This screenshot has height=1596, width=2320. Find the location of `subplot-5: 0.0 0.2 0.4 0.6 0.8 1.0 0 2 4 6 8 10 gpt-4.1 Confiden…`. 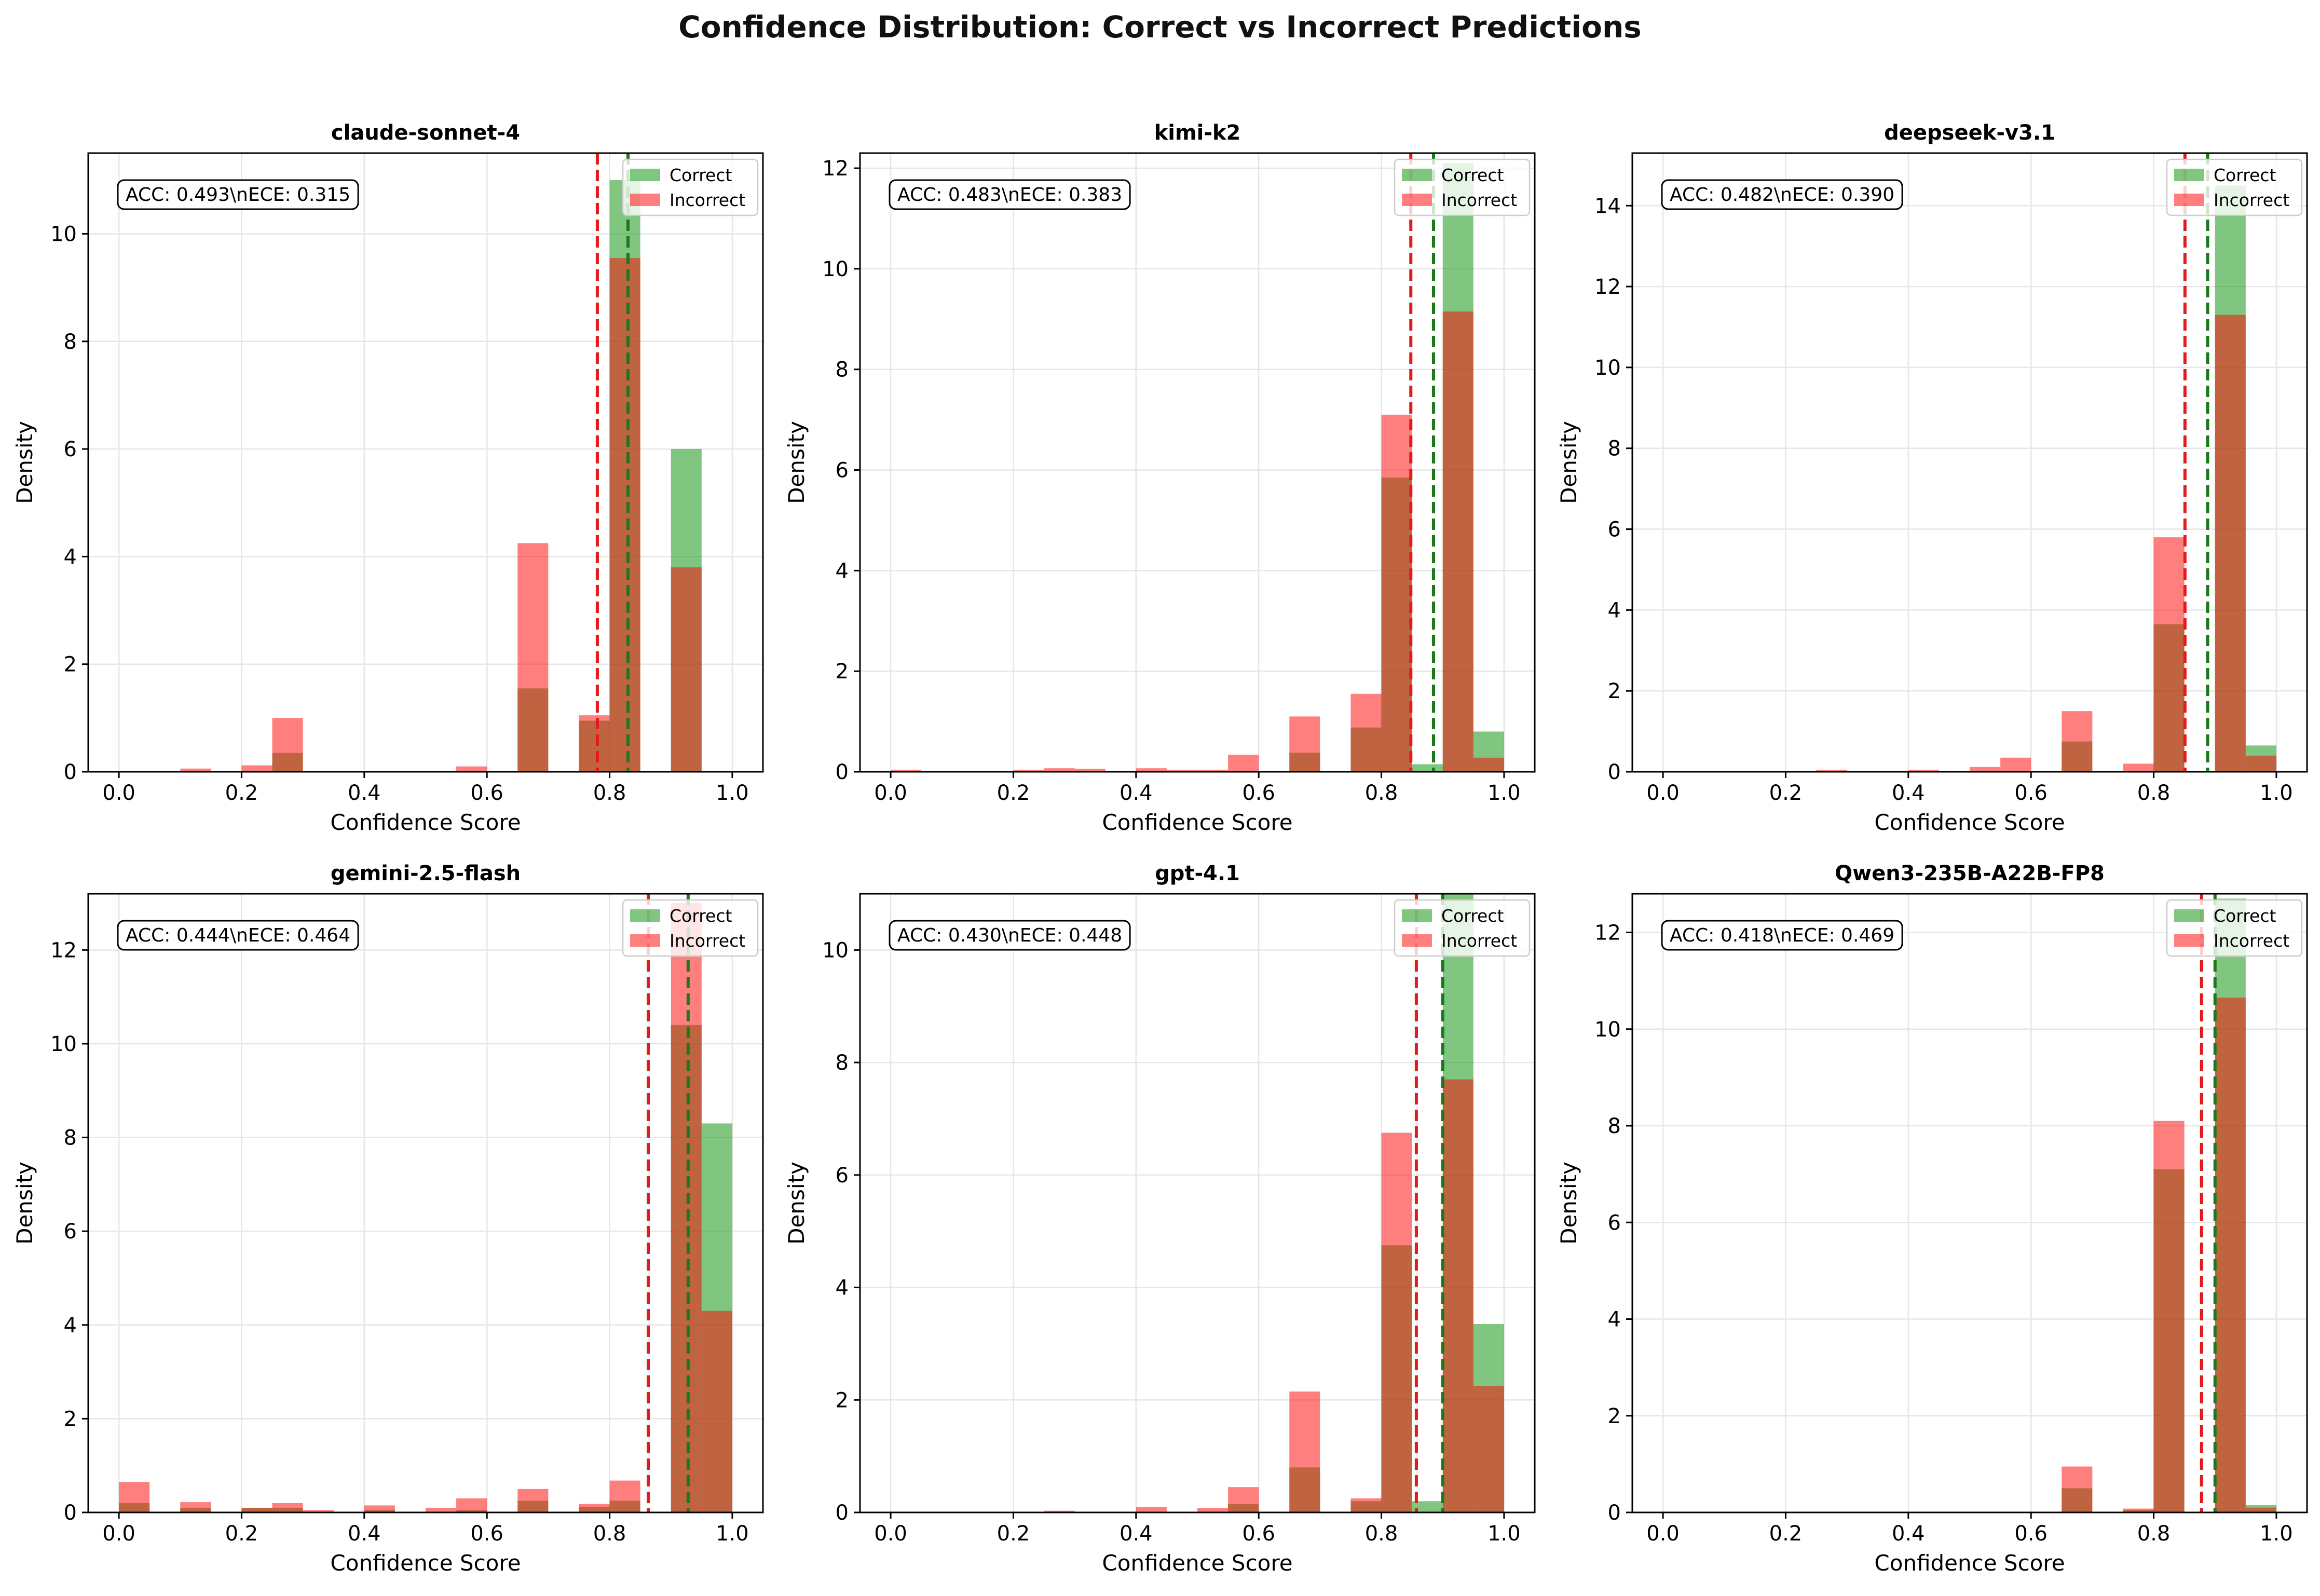

subplot-5: 0.0 0.2 0.4 0.6 0.8 1.0 0 2 4 6 8 10 gpt-4.1 Confiden… is located at coordinates (1160, 1219).